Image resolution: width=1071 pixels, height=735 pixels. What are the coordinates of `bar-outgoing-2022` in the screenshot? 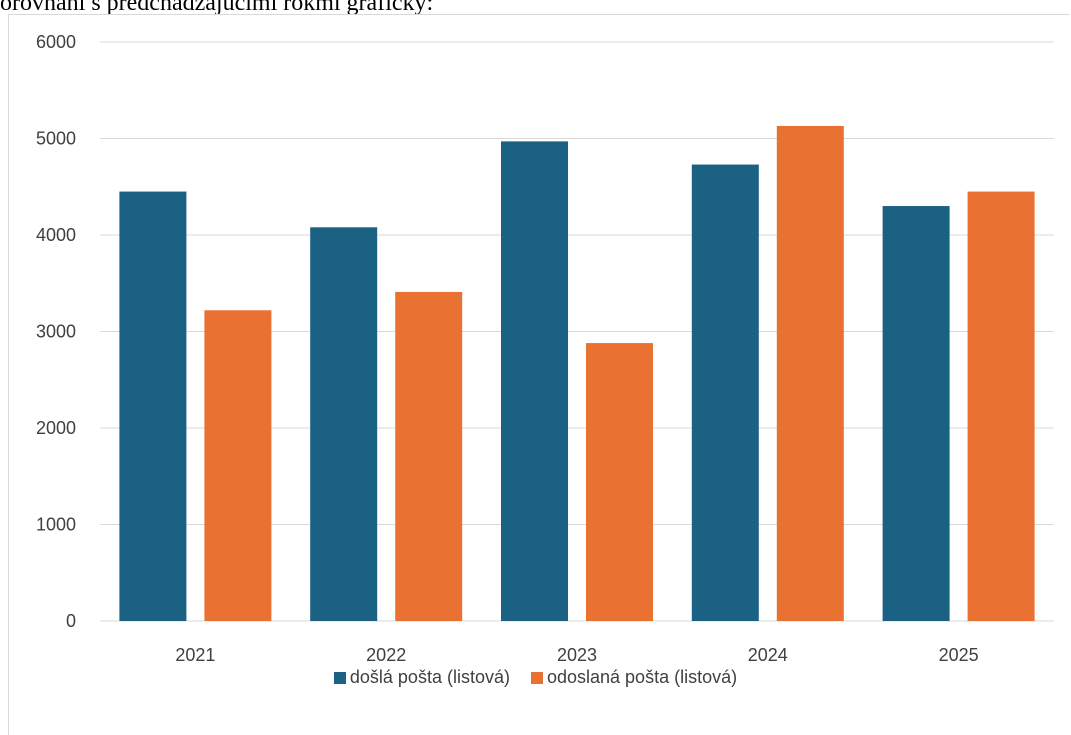 It's located at (429, 456).